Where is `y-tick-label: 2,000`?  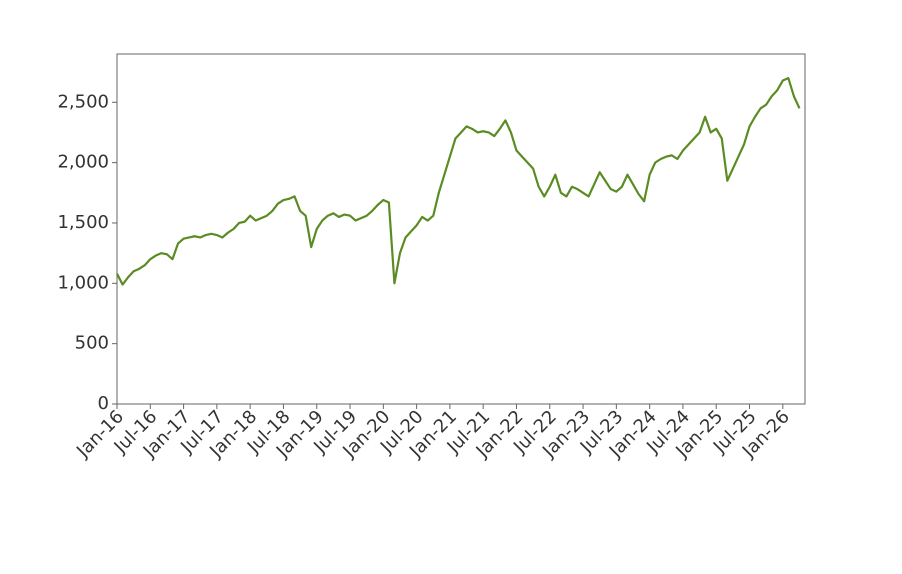 y-tick-label: 2,000 is located at coordinates (83, 162).